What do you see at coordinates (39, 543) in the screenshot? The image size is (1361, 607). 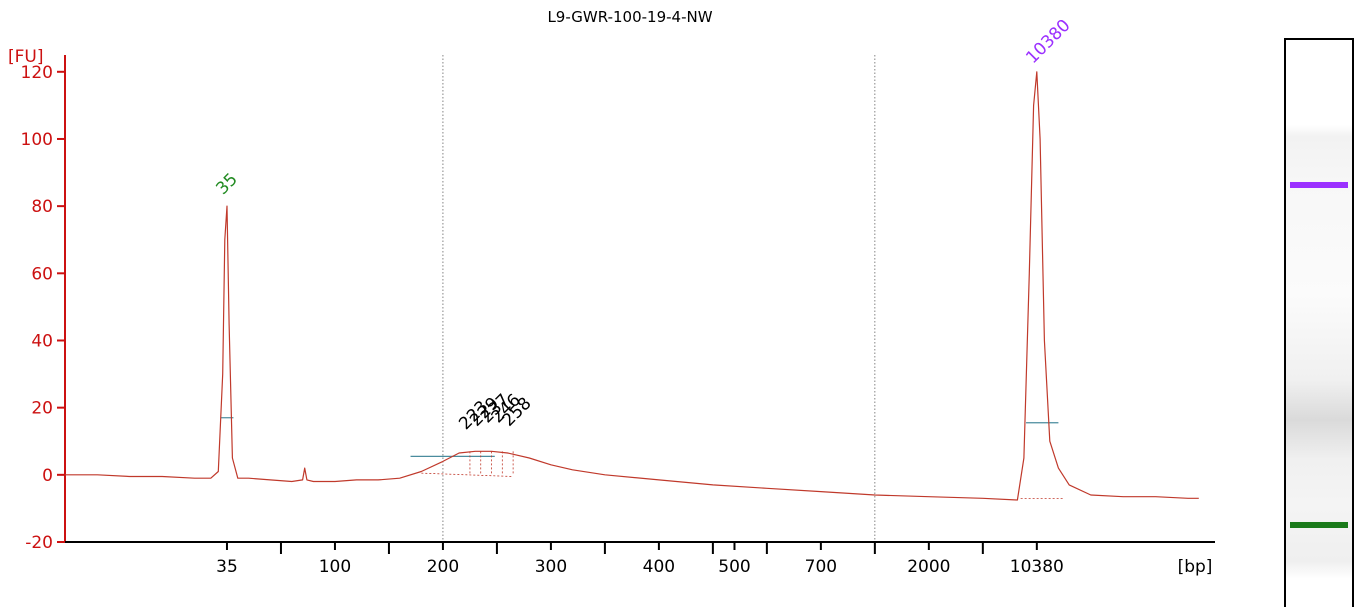 I see `y-tick-label: -20` at bounding box center [39, 543].